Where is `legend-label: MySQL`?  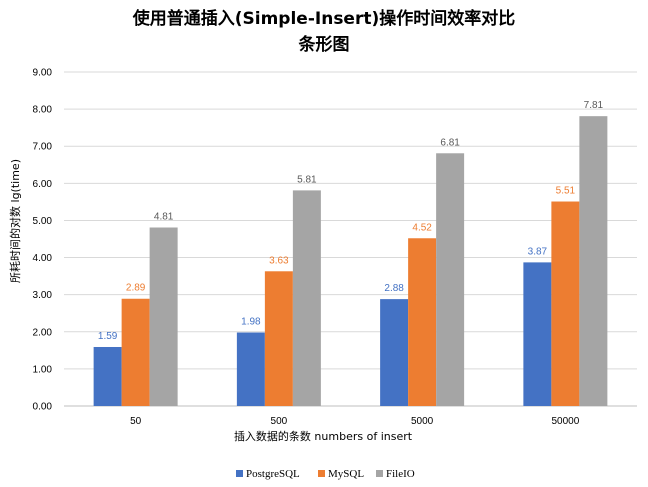 legend-label: MySQL is located at coordinates (346, 474).